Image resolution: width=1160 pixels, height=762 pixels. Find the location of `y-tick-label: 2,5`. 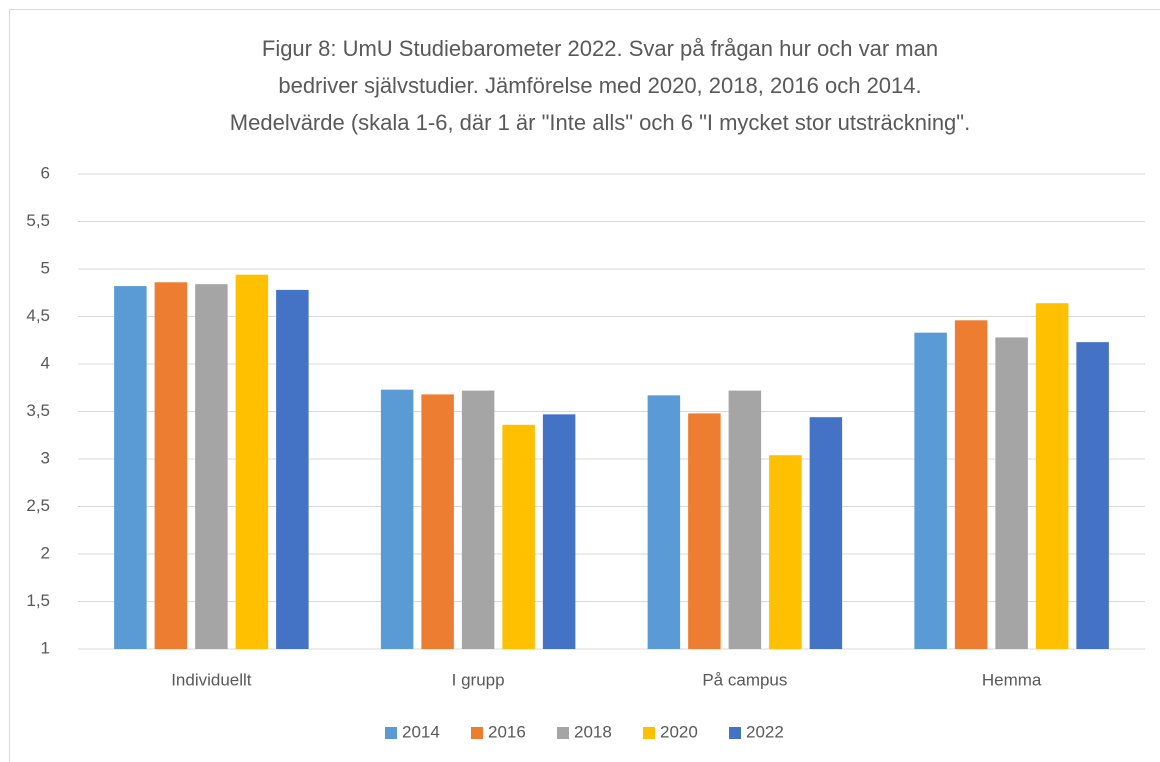

y-tick-label: 2,5 is located at coordinates (38, 505).